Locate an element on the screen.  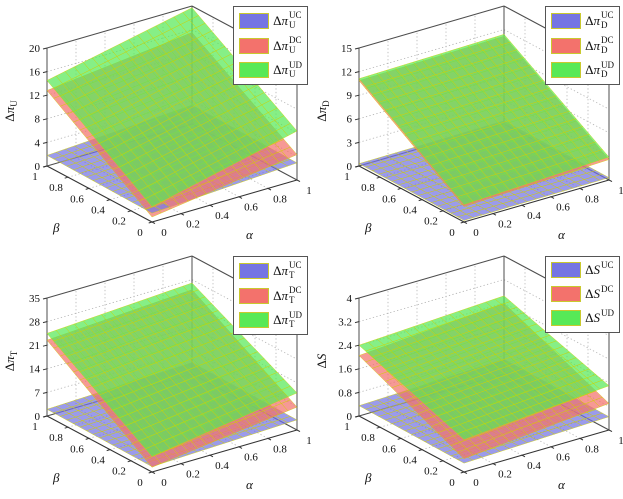
legend-label: Δ S UC is located at coordinates (599, 269).